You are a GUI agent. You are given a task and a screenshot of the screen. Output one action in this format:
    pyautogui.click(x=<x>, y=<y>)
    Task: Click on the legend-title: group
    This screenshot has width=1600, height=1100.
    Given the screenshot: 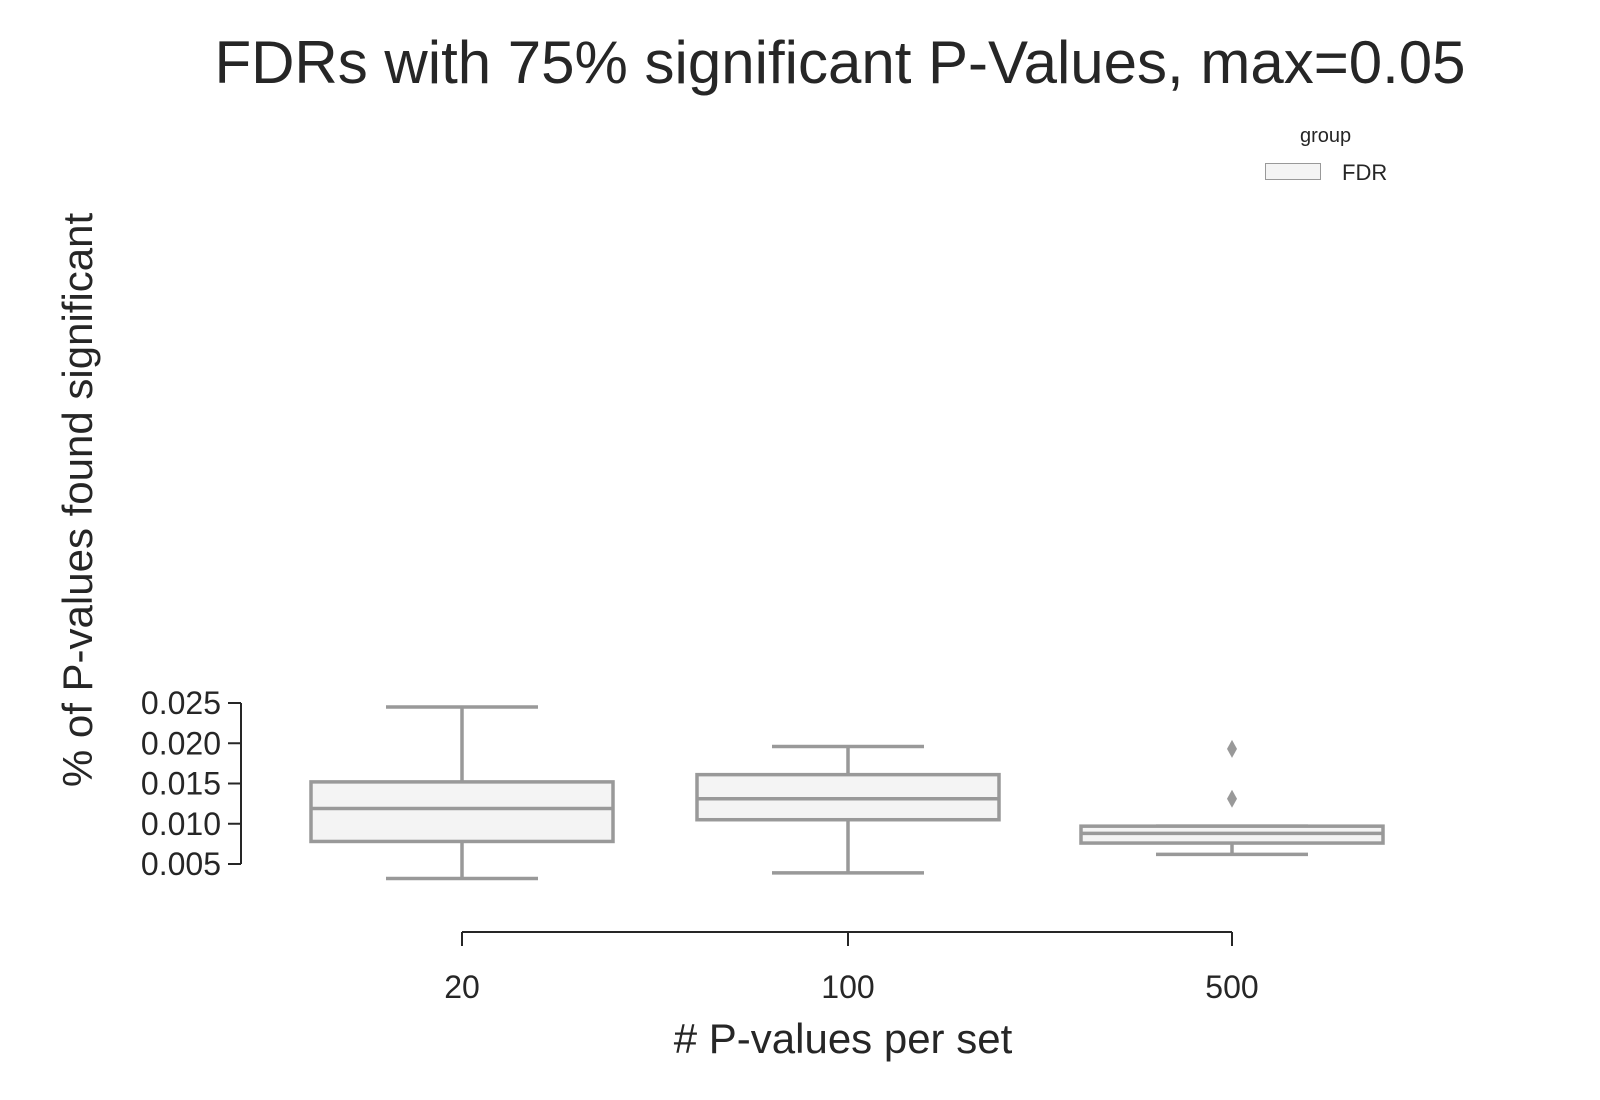 What is the action you would take?
    pyautogui.click(x=1326, y=136)
    